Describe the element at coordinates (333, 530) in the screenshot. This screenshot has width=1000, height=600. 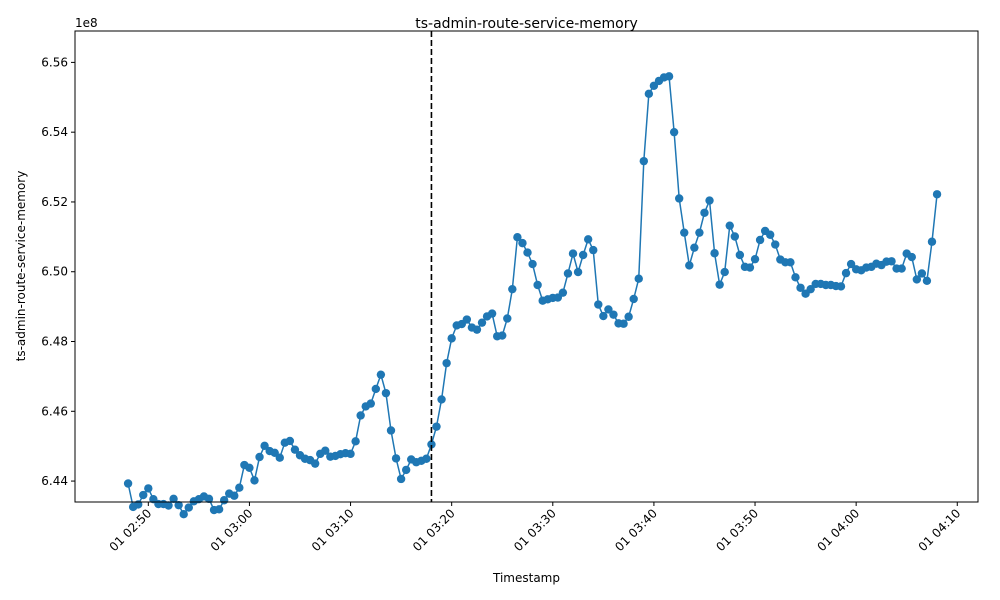
I see `x-tick-label: 01 03:10` at that location.